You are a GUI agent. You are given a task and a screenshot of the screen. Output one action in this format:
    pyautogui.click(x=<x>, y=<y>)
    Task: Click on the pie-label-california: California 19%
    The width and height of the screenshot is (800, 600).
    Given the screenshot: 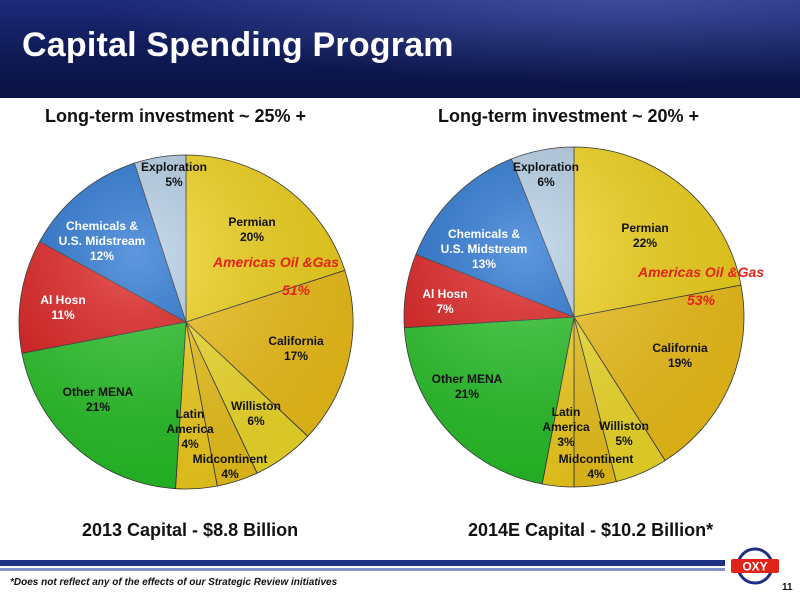 What is the action you would take?
    pyautogui.click(x=680, y=355)
    